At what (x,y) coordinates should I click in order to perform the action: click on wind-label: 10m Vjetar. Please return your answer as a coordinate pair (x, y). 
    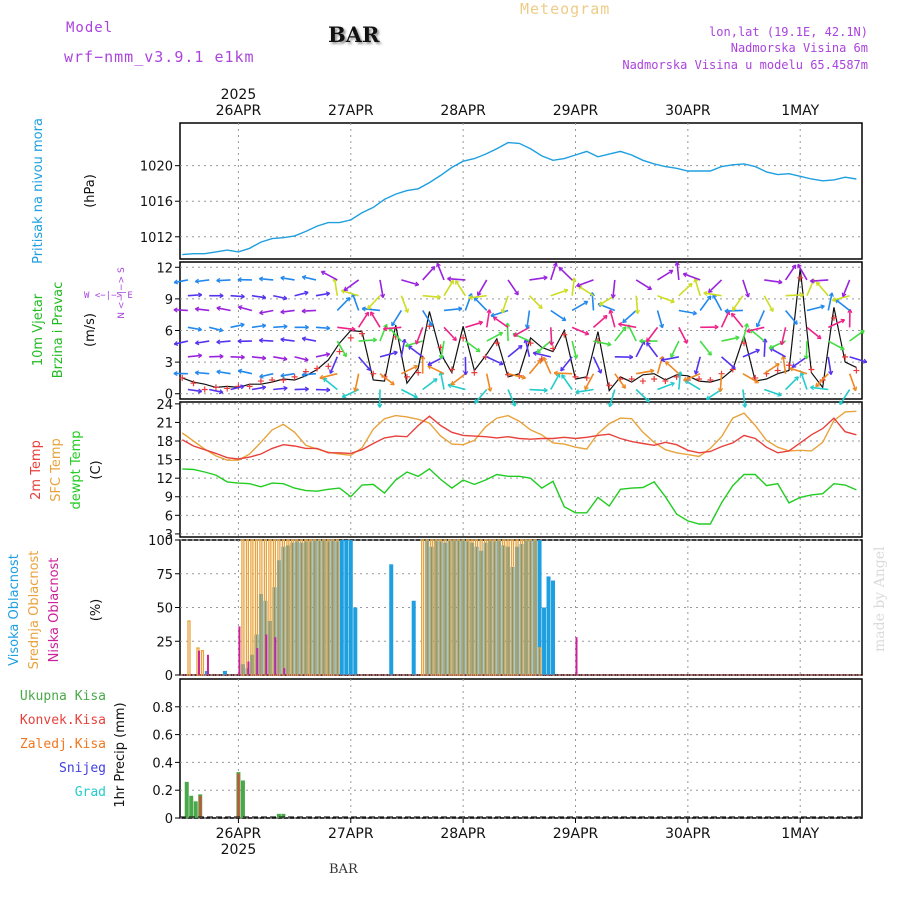
    Looking at the image, I should click on (38, 329).